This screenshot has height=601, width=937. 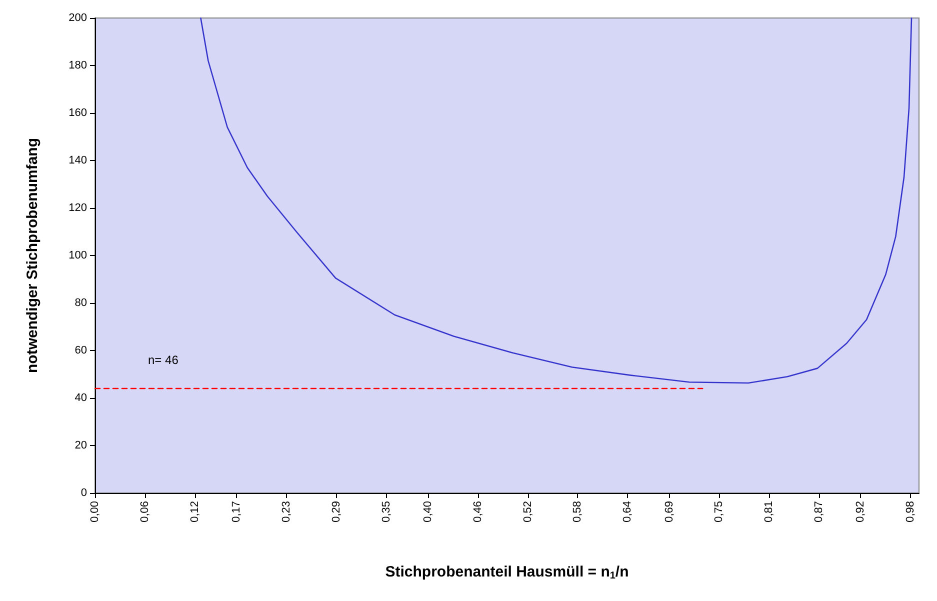 What do you see at coordinates (83, 493) in the screenshot?
I see `y-tick-label: 0` at bounding box center [83, 493].